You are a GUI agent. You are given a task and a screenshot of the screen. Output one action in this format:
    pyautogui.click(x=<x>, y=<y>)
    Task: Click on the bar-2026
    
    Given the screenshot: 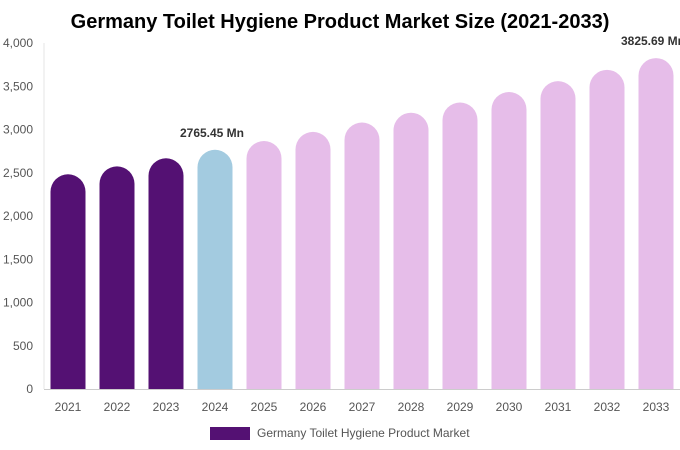 What is the action you would take?
    pyautogui.click(x=313, y=260)
    